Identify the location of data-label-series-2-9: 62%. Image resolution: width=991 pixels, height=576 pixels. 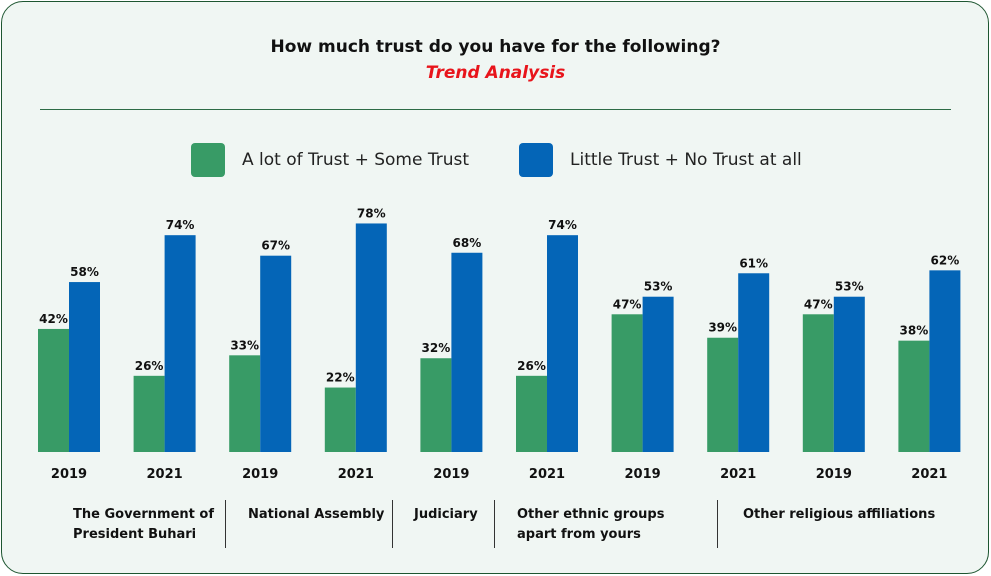
(945, 260).